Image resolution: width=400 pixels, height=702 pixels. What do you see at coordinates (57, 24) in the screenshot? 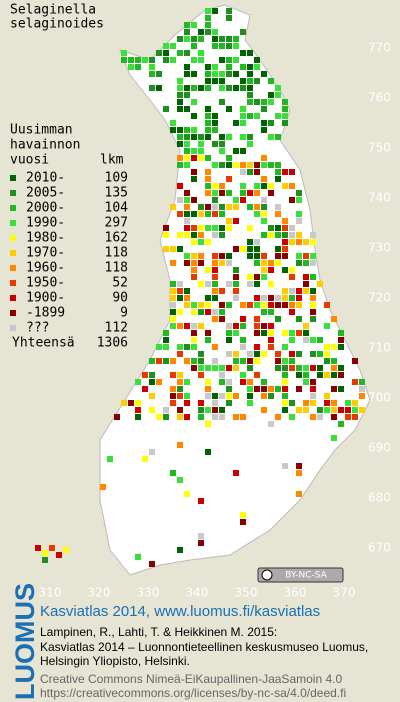
I see `species-title: selaginoides` at bounding box center [57, 24].